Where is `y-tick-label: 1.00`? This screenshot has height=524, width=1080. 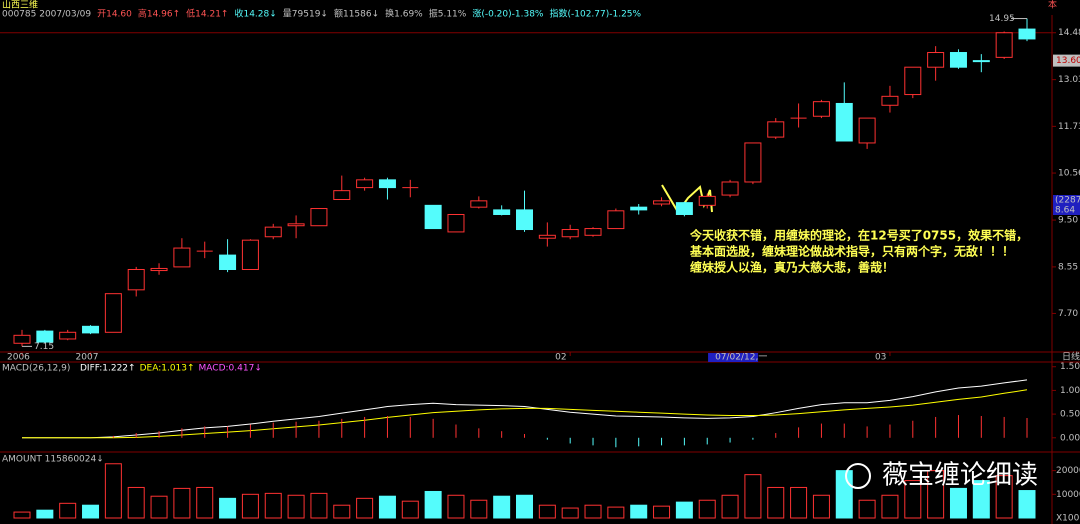 y-tick-label: 1.00 is located at coordinates (1070, 391).